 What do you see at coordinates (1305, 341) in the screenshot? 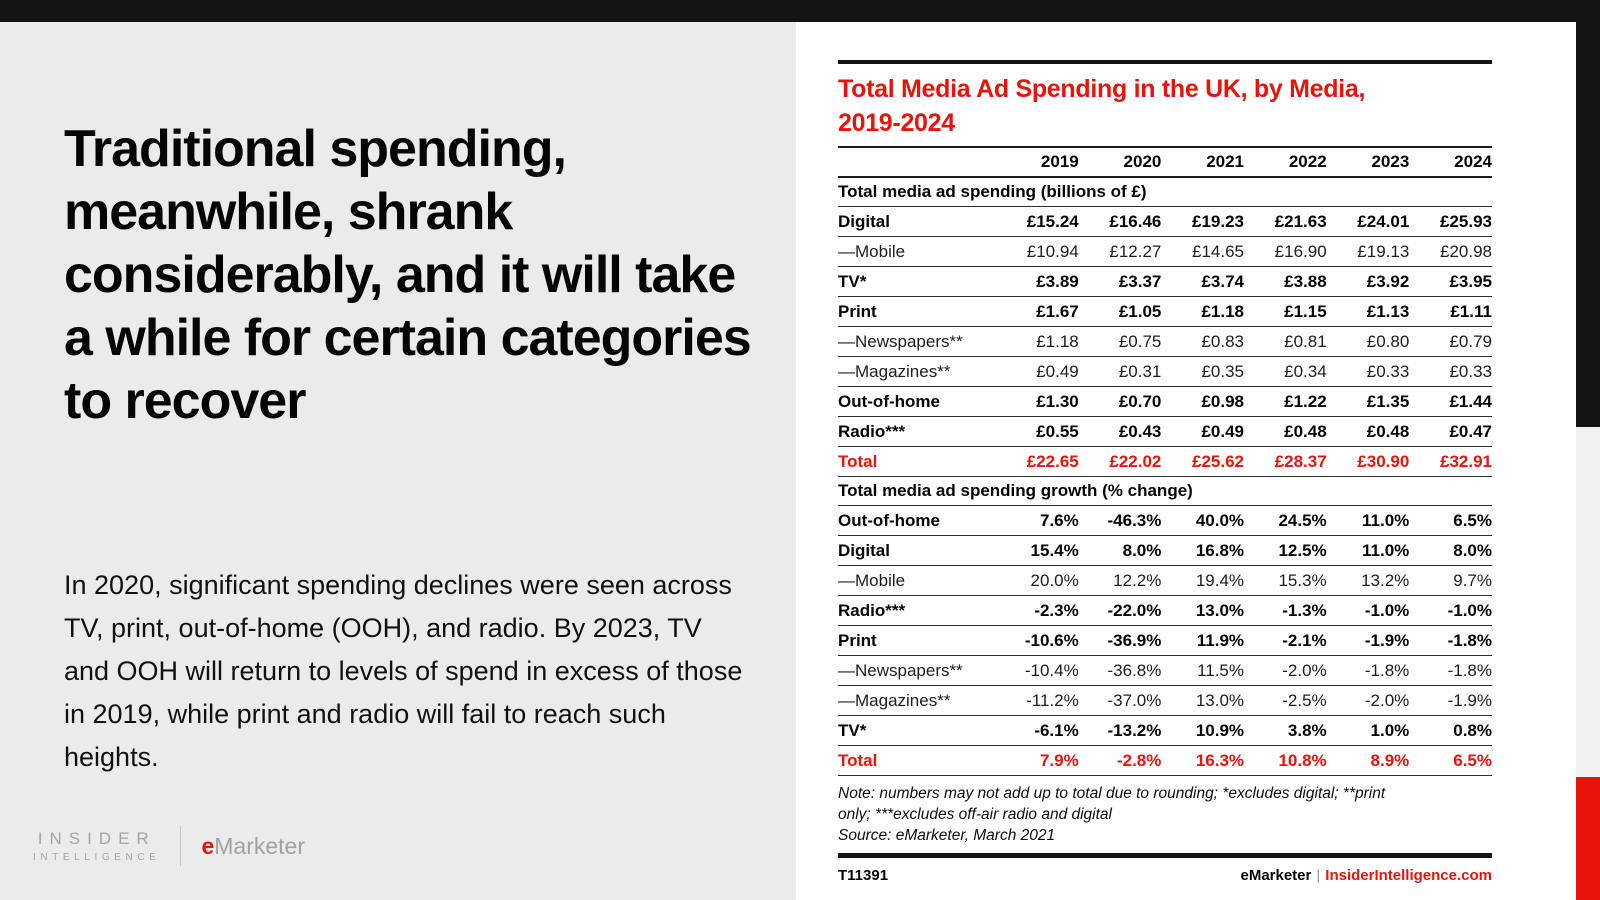
I see `cell-value: £0.81` at bounding box center [1305, 341].